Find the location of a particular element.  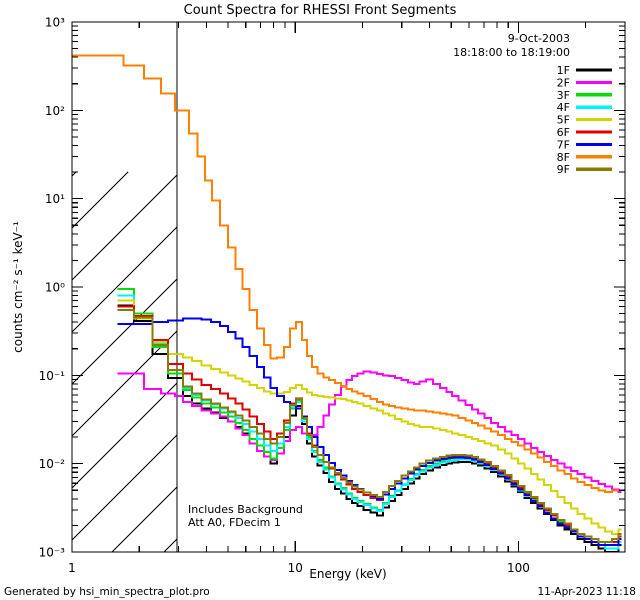

legend-time-range: 18:18:00 to 18:19:00 is located at coordinates (511, 52).